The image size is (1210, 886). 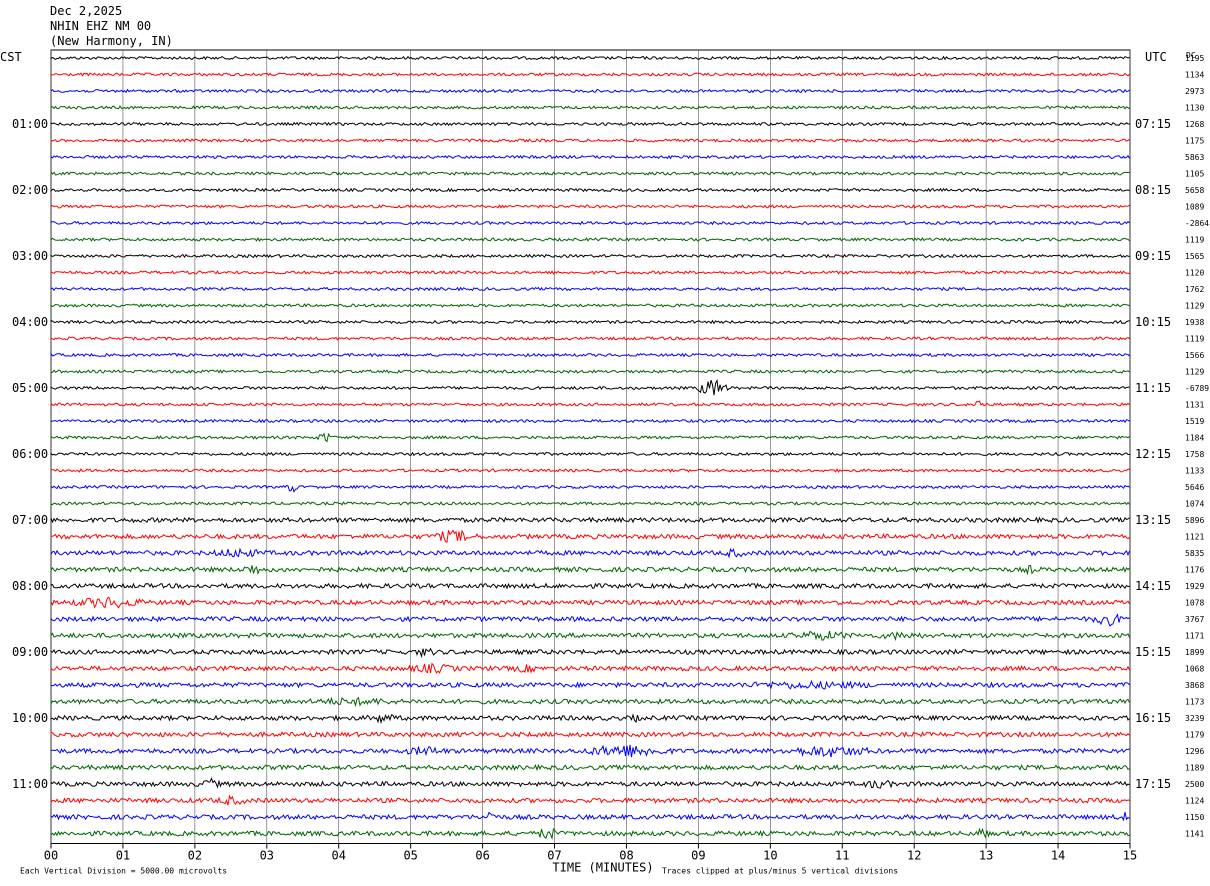 What do you see at coordinates (123, 856) in the screenshot?
I see `x-tick-label: 01` at bounding box center [123, 856].